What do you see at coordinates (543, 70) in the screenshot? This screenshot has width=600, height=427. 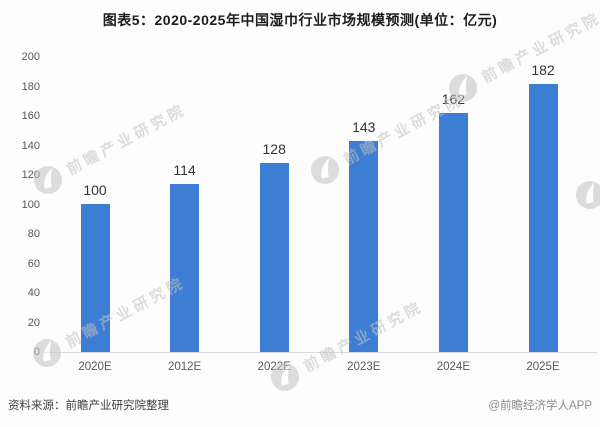 I see `bar-value-label: 182` at bounding box center [543, 70].